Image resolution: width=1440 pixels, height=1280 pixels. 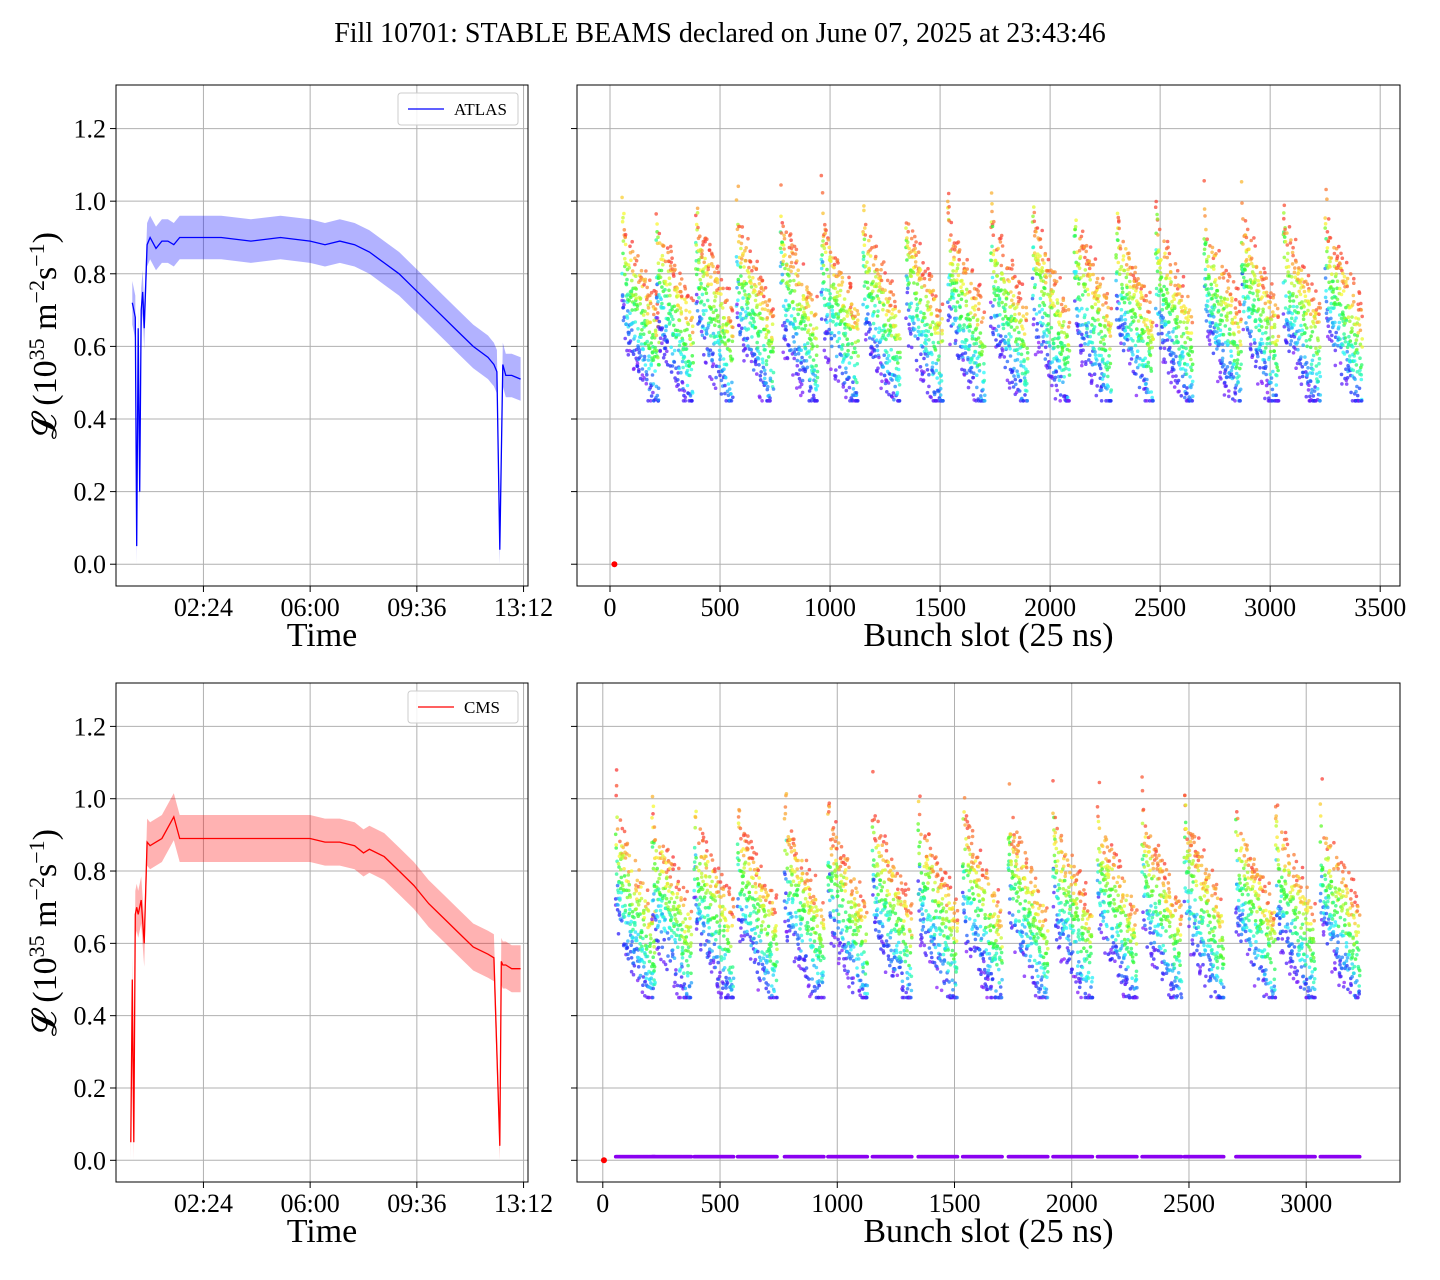 I want to click on legend-label: CMS, so click(x=482, y=707).